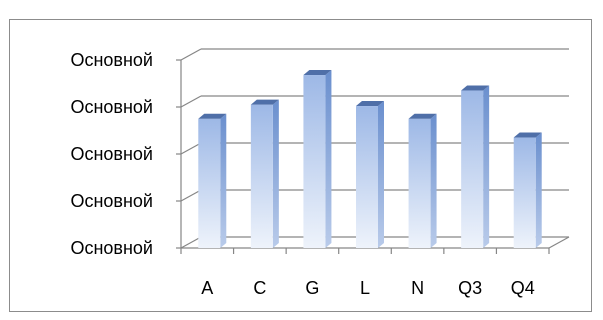 Image resolution: width=603 pixels, height=320 pixels. Describe the element at coordinates (259, 288) in the screenshot. I see `x-tick-label: C` at that location.